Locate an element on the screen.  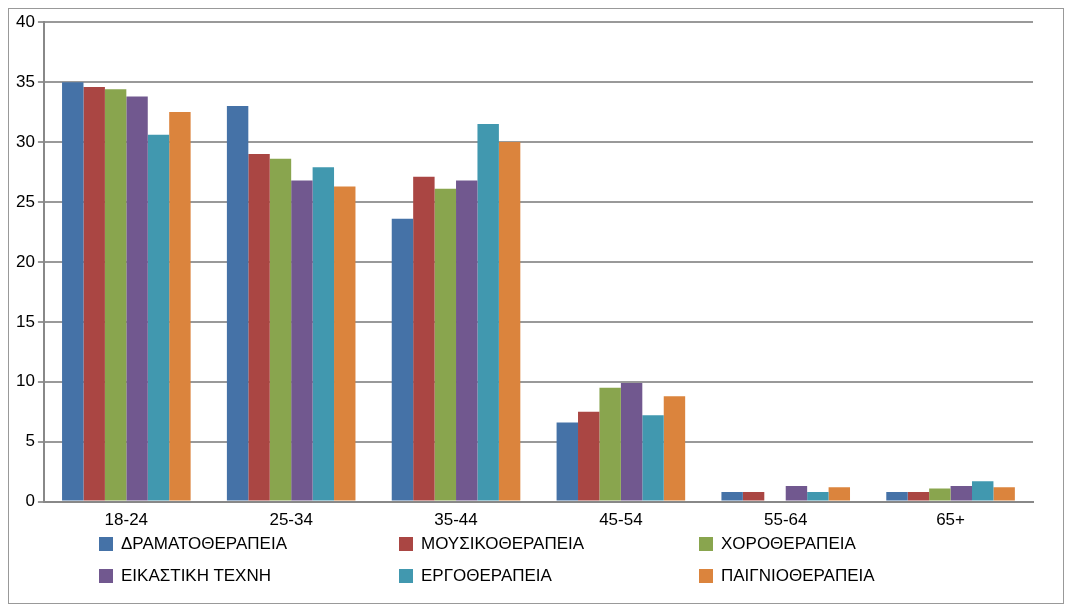
y-tick-label: 30 is located at coordinates (25, 141).